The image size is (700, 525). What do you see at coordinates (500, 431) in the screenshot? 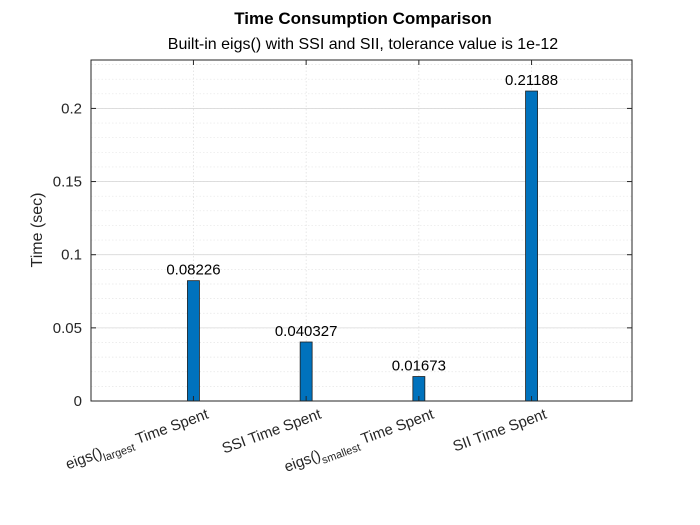
I see `x-tick-label: SII Time Spent` at bounding box center [500, 431].